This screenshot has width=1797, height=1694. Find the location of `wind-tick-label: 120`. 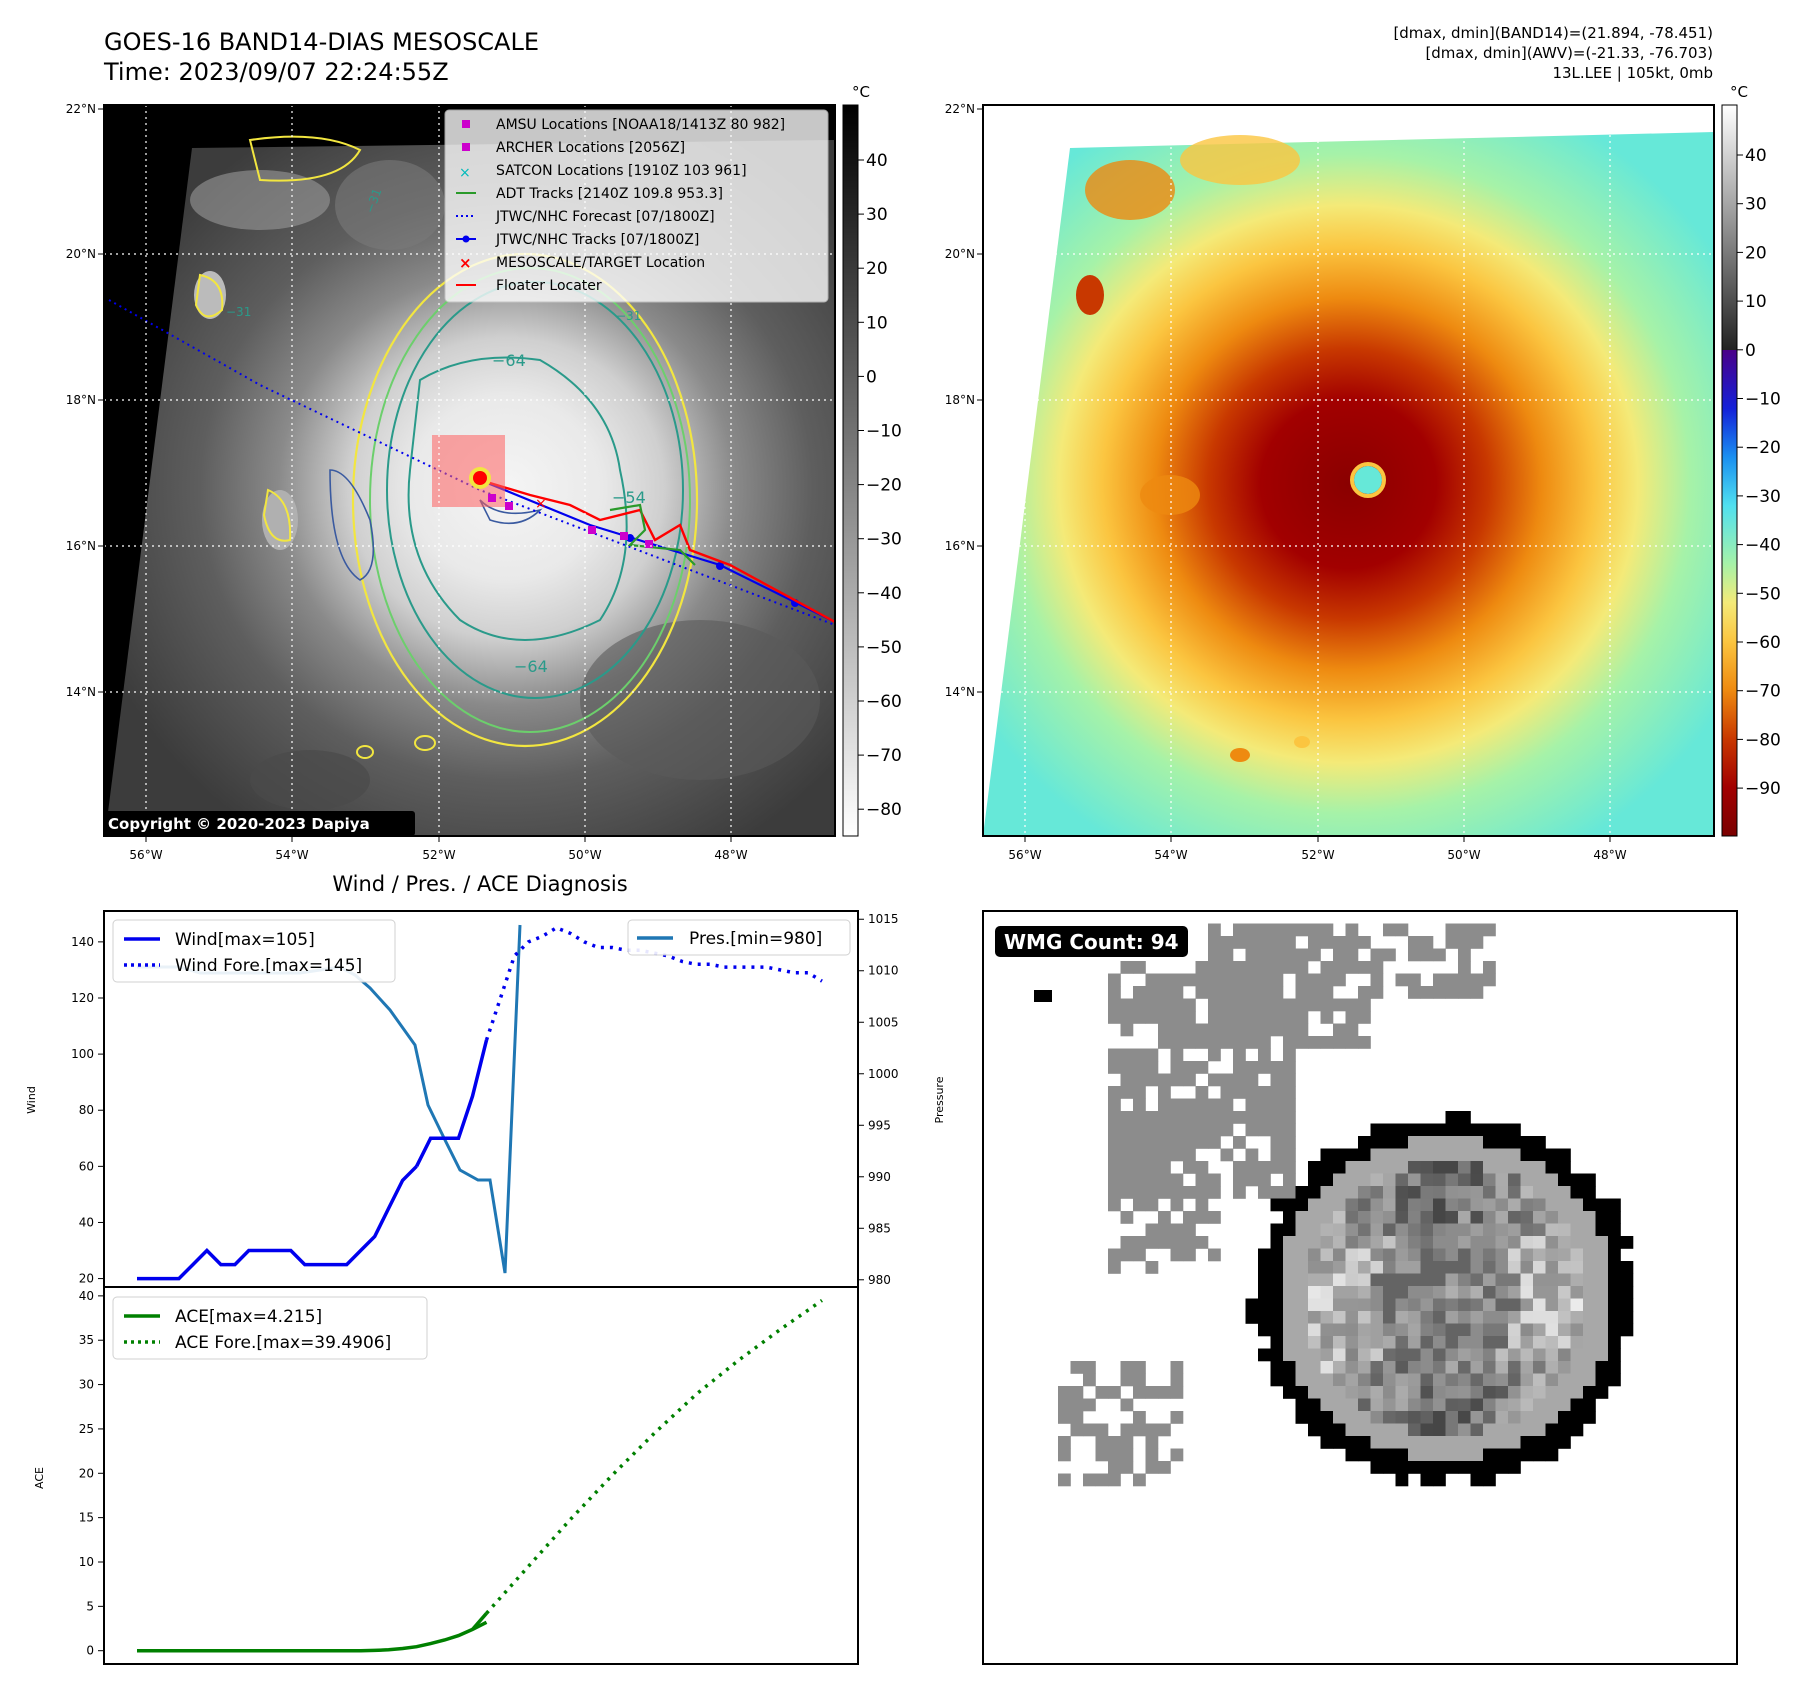

wind-tick-label: 120 is located at coordinates (82, 998).